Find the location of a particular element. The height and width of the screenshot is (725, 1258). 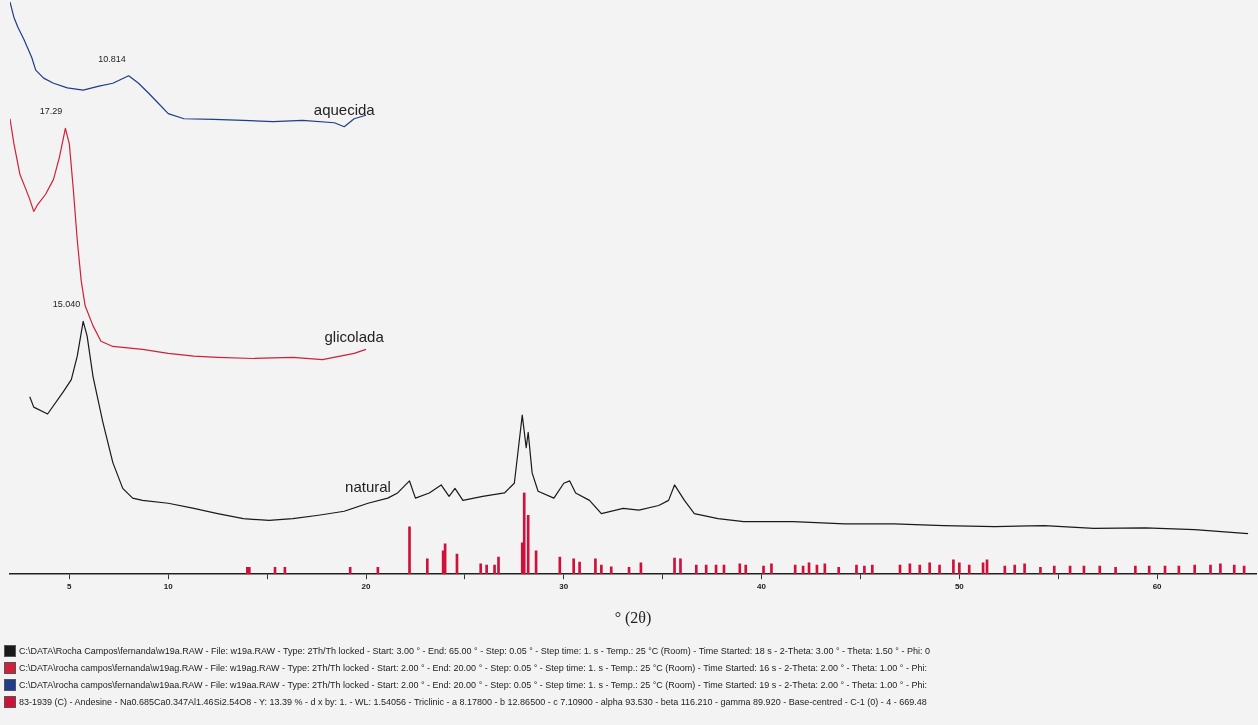

annotation: 15.040 is located at coordinates (66, 304).